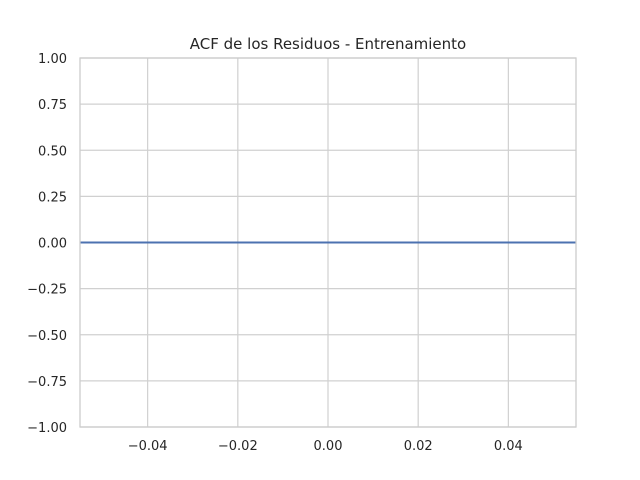 The width and height of the screenshot is (640, 480). I want to click on y-axis-ticks: 1.00 0.75 0.50 0.25 0.00 −0.25 −0.50 −0.75 −1.00, so click(47, 244).